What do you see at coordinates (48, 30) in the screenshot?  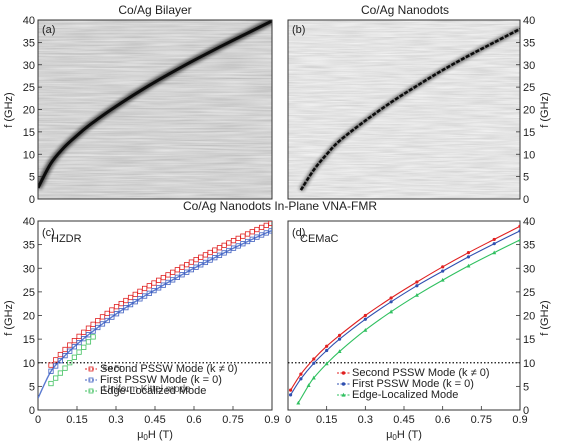 I see `panel-a-label: (a)` at bounding box center [48, 30].